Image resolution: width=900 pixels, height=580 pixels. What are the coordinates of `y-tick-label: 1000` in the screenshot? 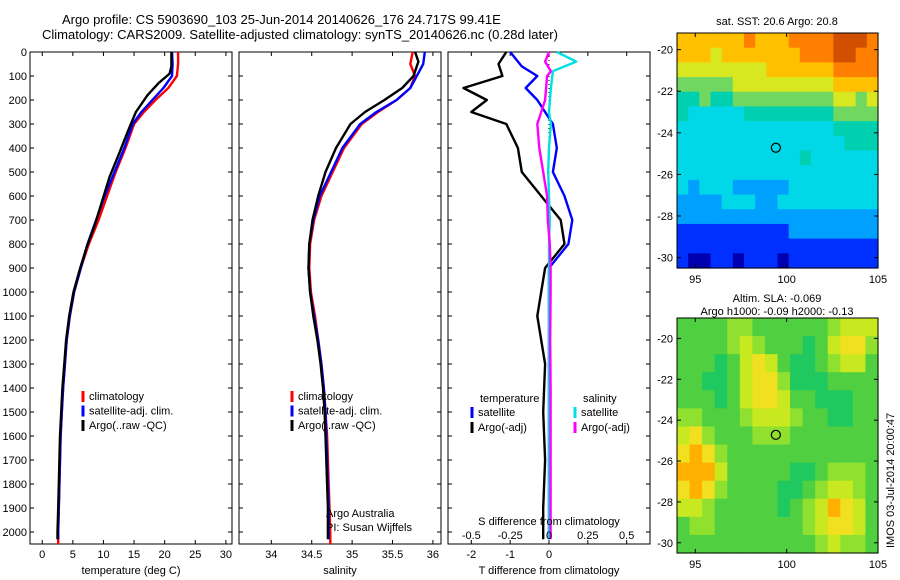 It's located at (15, 293).